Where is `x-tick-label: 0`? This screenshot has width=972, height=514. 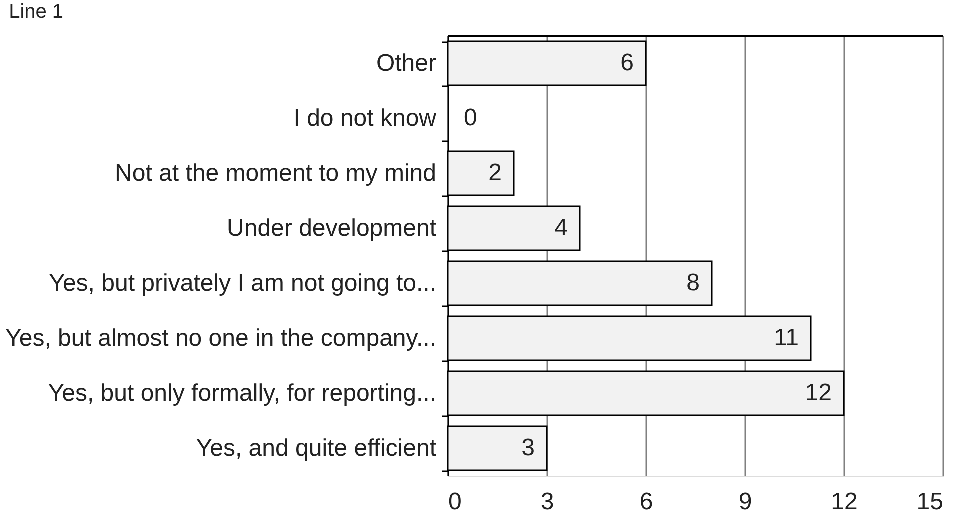
x-tick-label: 0 is located at coordinates (455, 501).